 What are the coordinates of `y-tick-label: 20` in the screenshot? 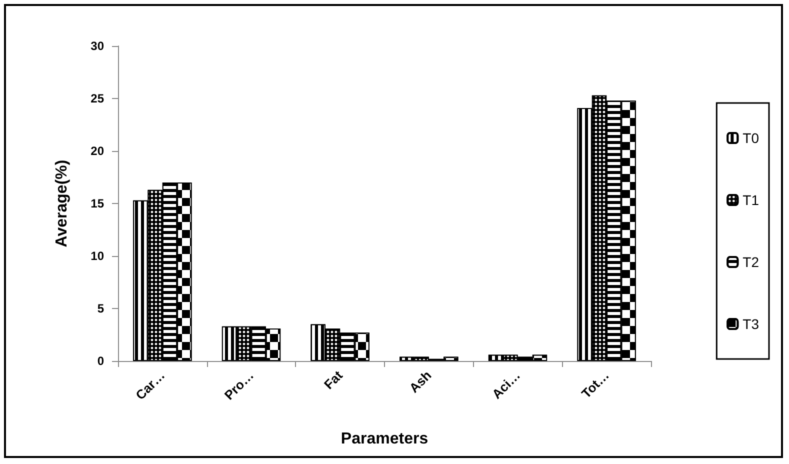 It's located at (97, 151).